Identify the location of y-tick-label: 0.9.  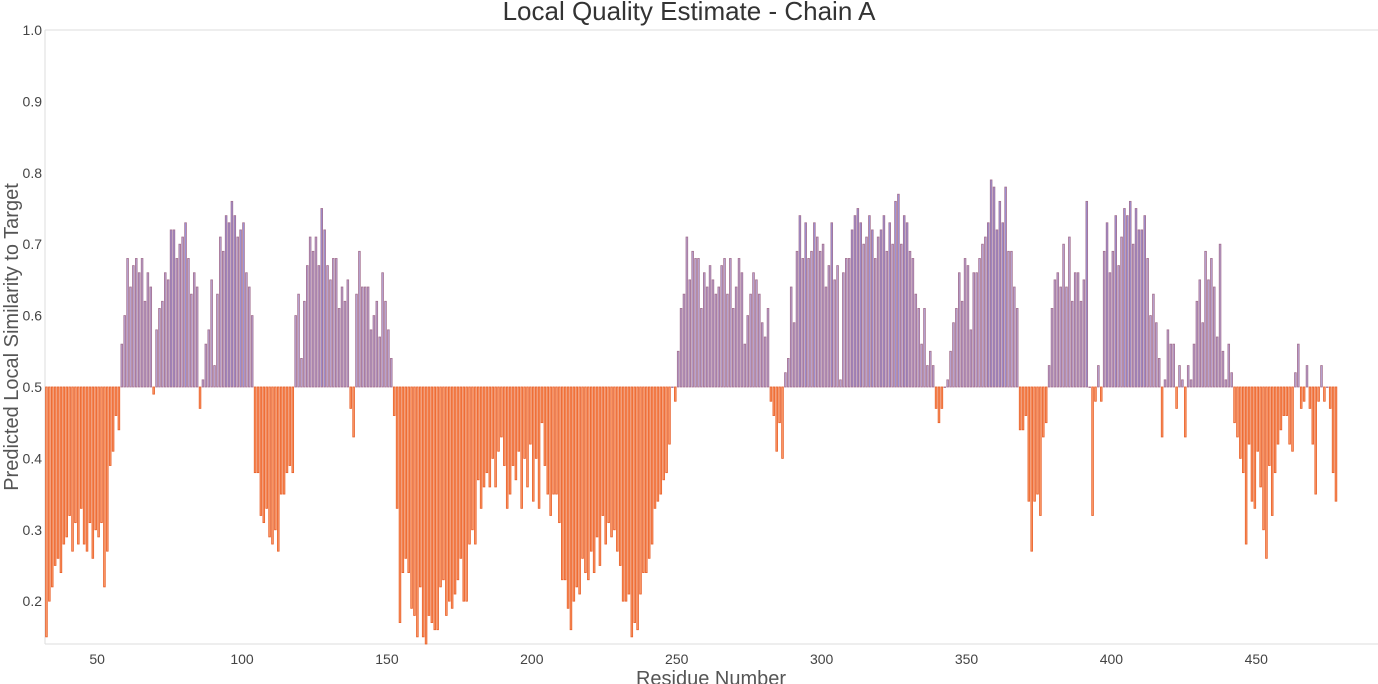
(33, 101).